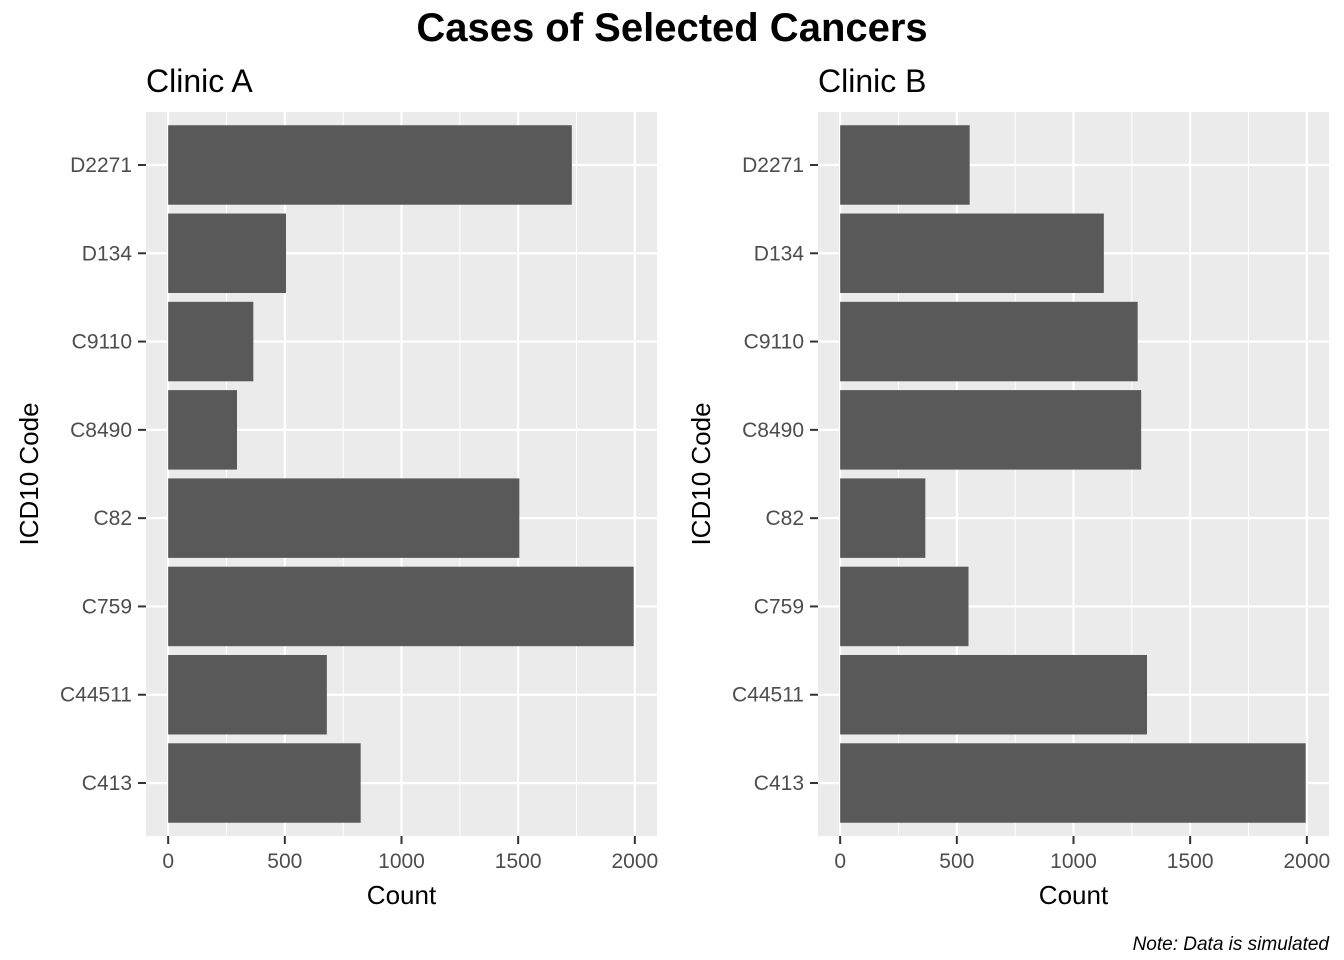 The height and width of the screenshot is (960, 1344). What do you see at coordinates (1232, 944) in the screenshot?
I see `chart-caption: Note: Data is simulated` at bounding box center [1232, 944].